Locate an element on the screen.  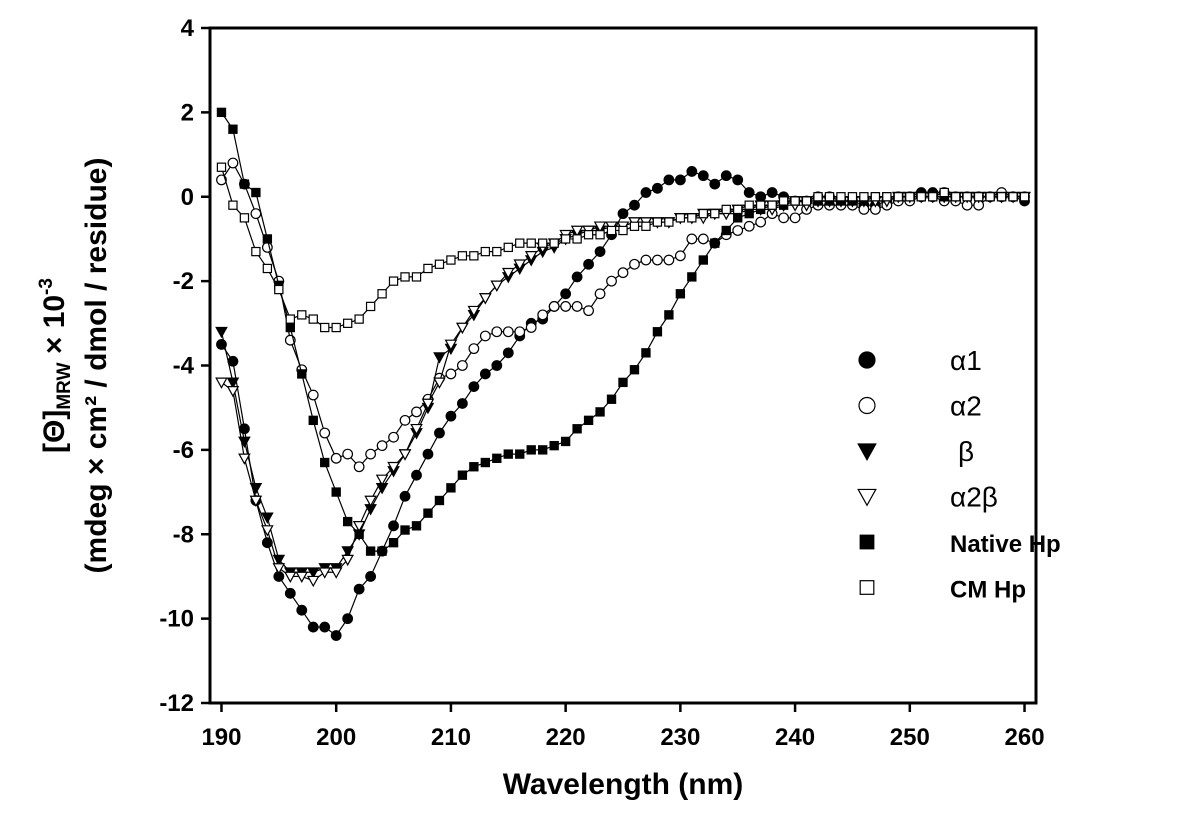
x-tick-label: 250 is located at coordinates (910, 737).